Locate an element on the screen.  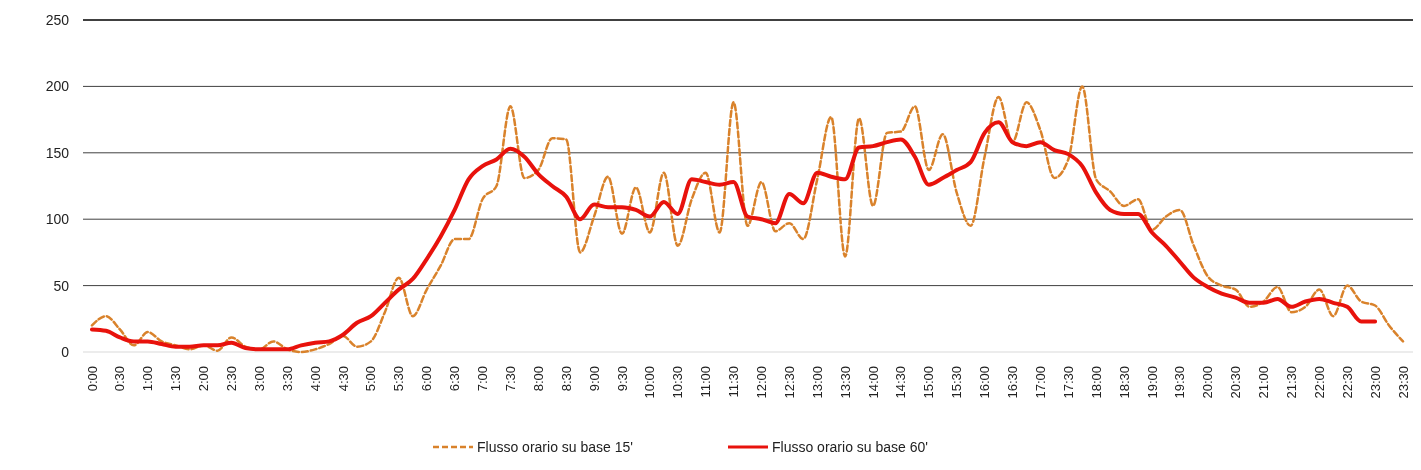
y-tick-label: 250 is located at coordinates (57, 19).